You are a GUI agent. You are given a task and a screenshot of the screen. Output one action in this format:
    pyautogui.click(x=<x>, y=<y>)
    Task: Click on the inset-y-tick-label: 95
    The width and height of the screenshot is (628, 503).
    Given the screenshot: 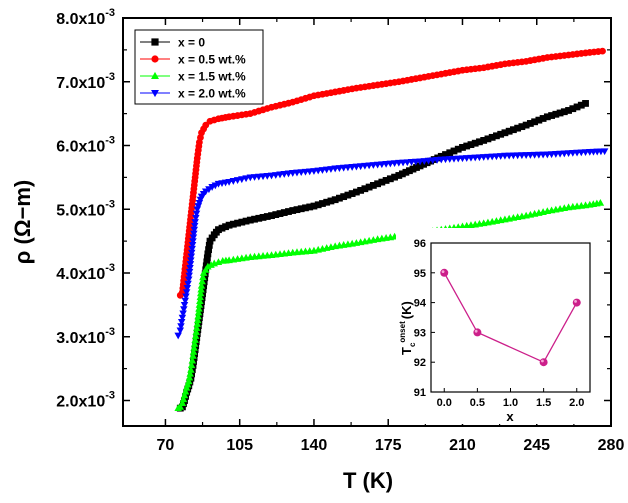 What is the action you would take?
    pyautogui.click(x=420, y=274)
    